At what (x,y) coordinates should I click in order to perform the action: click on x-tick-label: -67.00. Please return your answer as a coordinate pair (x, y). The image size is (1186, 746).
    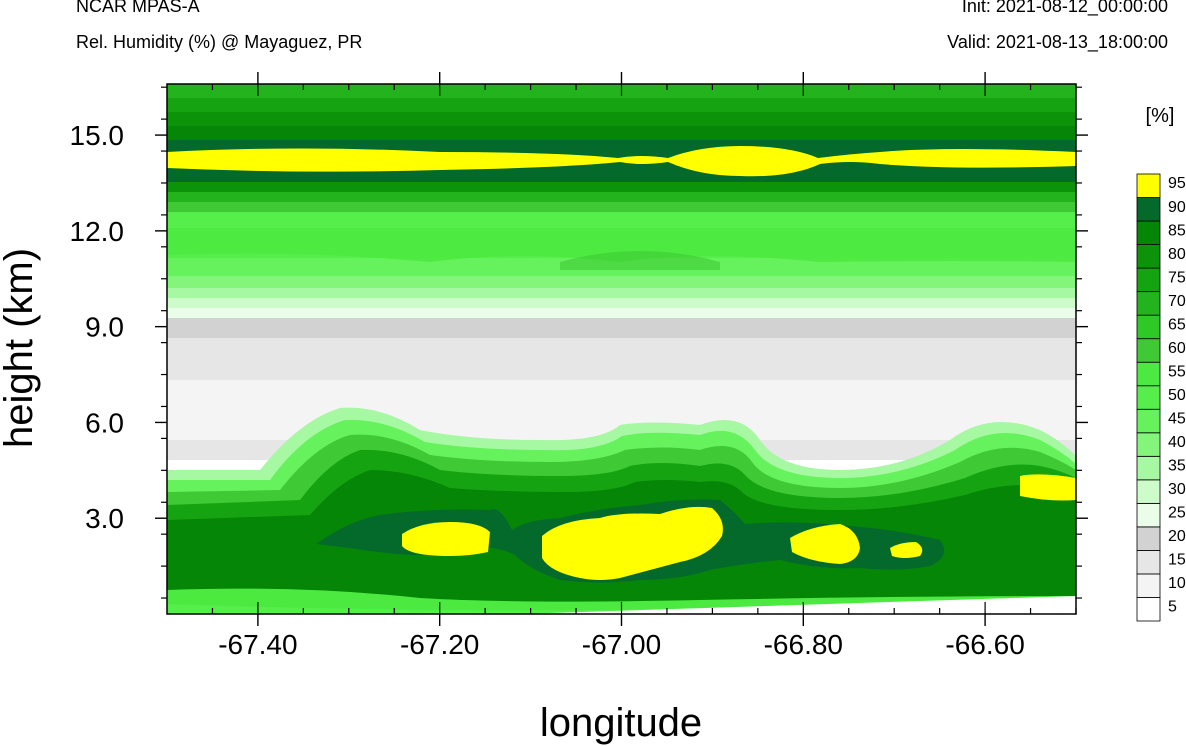
    Looking at the image, I should click on (621, 644).